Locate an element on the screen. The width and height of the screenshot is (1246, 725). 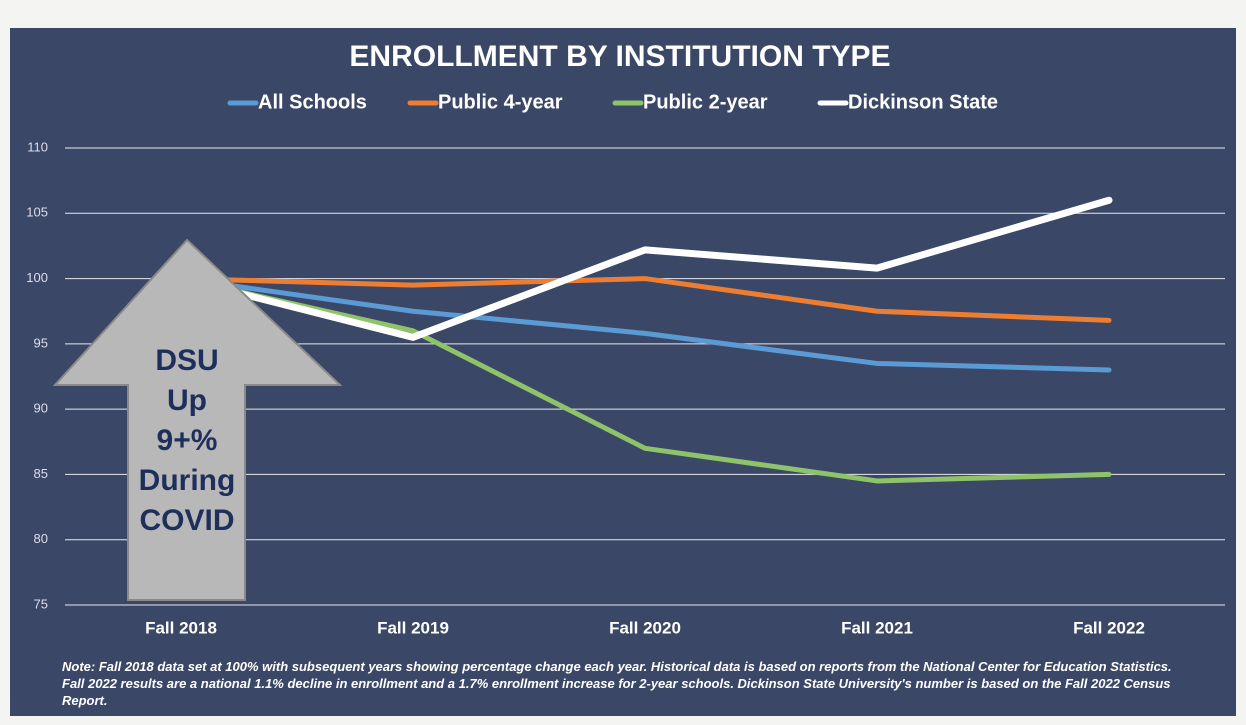
x-tick-label: Fall 2020 is located at coordinates (645, 627).